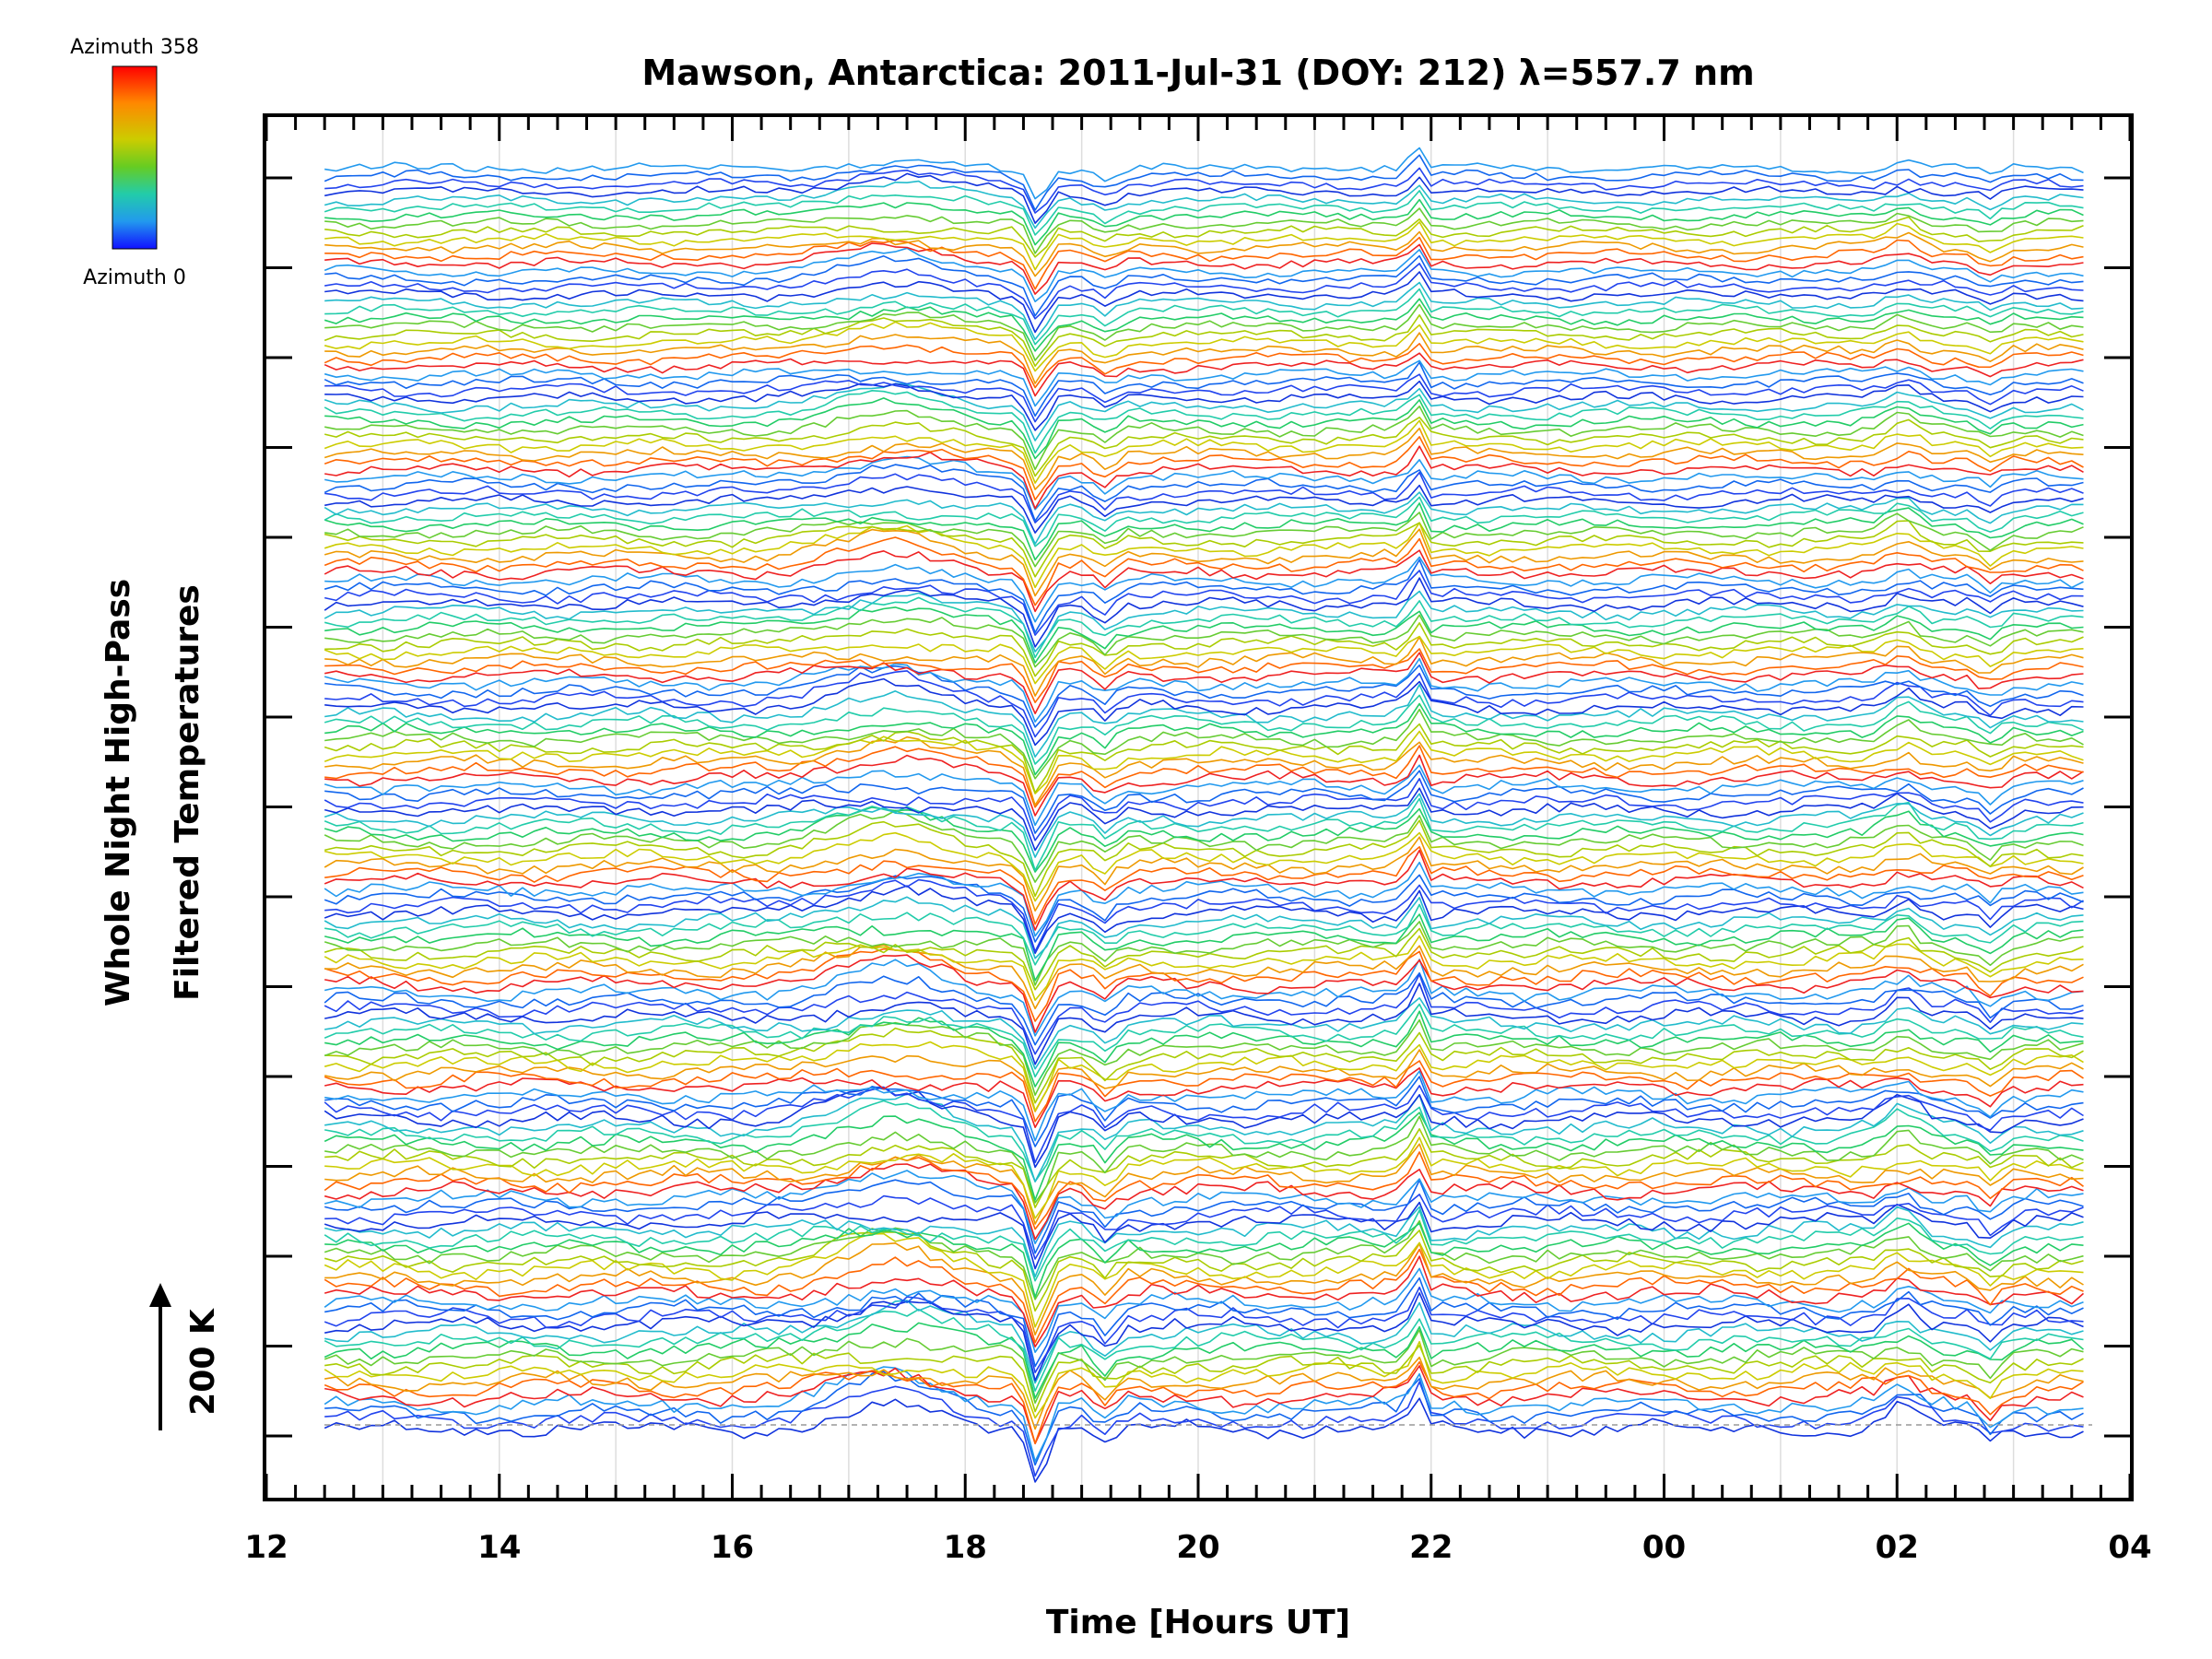 The width and height of the screenshot is (2212, 1659). I want to click on colorbar-top-label: Azimuth 358, so click(134, 47).